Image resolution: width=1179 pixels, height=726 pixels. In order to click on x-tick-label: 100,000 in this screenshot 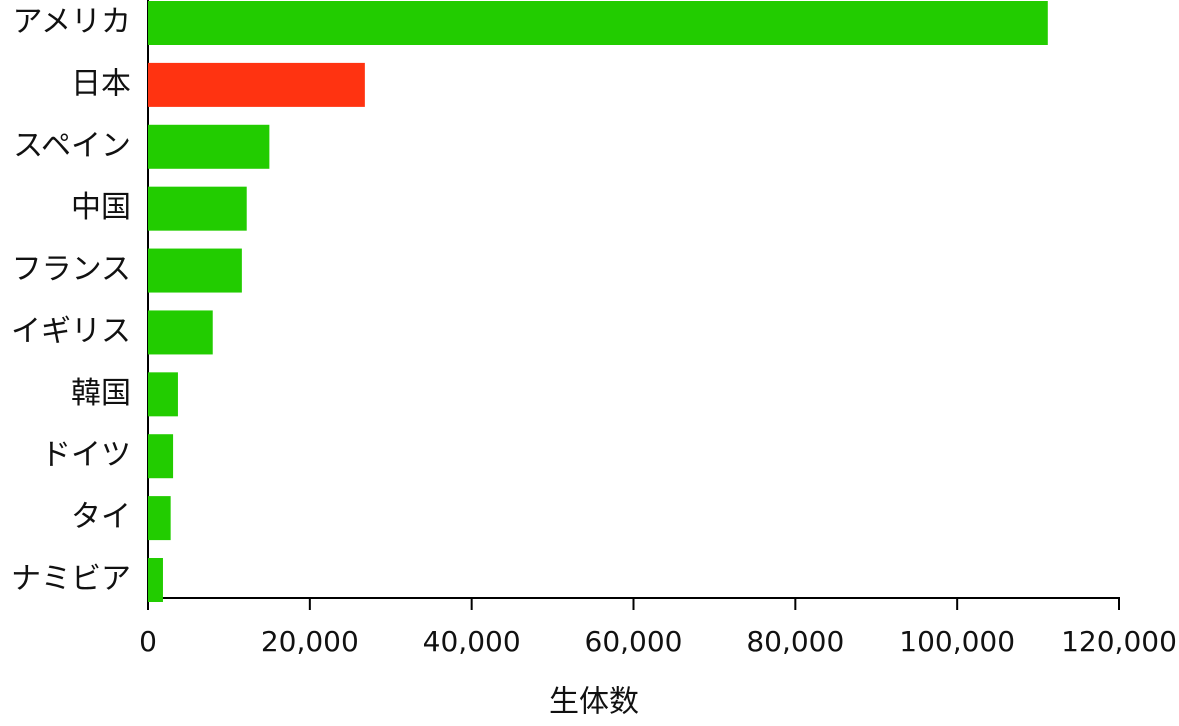, I will do `click(957, 641)`.